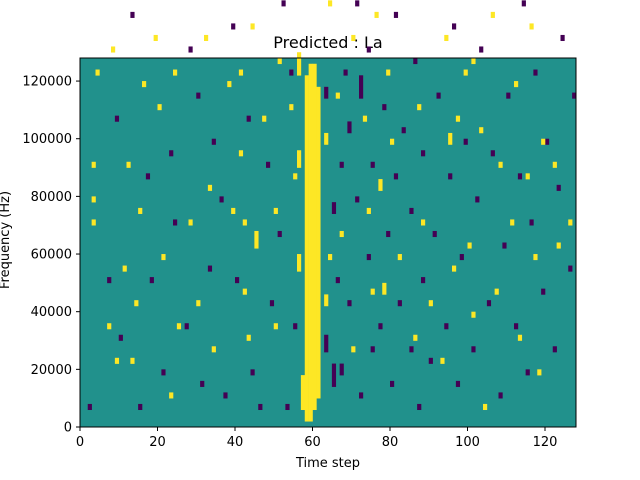  Describe the element at coordinates (390, 442) in the screenshot. I see `x-tick-label: 80` at that location.